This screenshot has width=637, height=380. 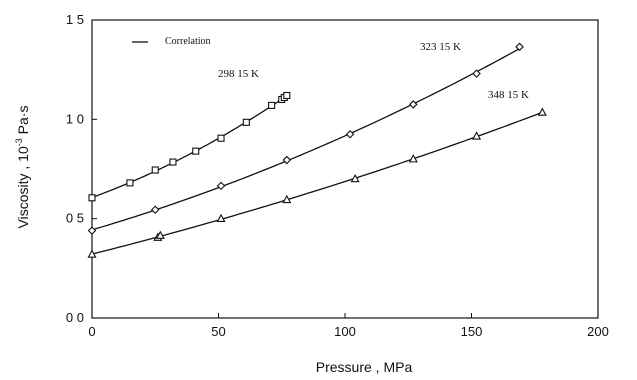 I want to click on x-axis-label: Pressure , MPa, so click(x=364, y=367).